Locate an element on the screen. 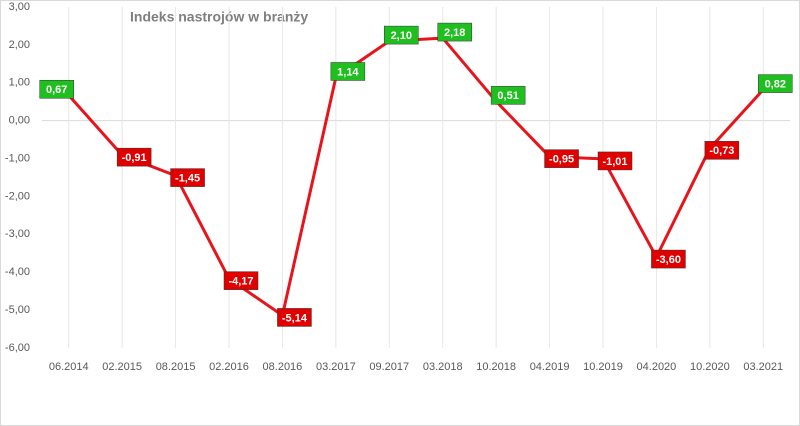 Image resolution: width=800 pixels, height=426 pixels. chart-title: Indeks nastrojów w branży is located at coordinates (219, 17).